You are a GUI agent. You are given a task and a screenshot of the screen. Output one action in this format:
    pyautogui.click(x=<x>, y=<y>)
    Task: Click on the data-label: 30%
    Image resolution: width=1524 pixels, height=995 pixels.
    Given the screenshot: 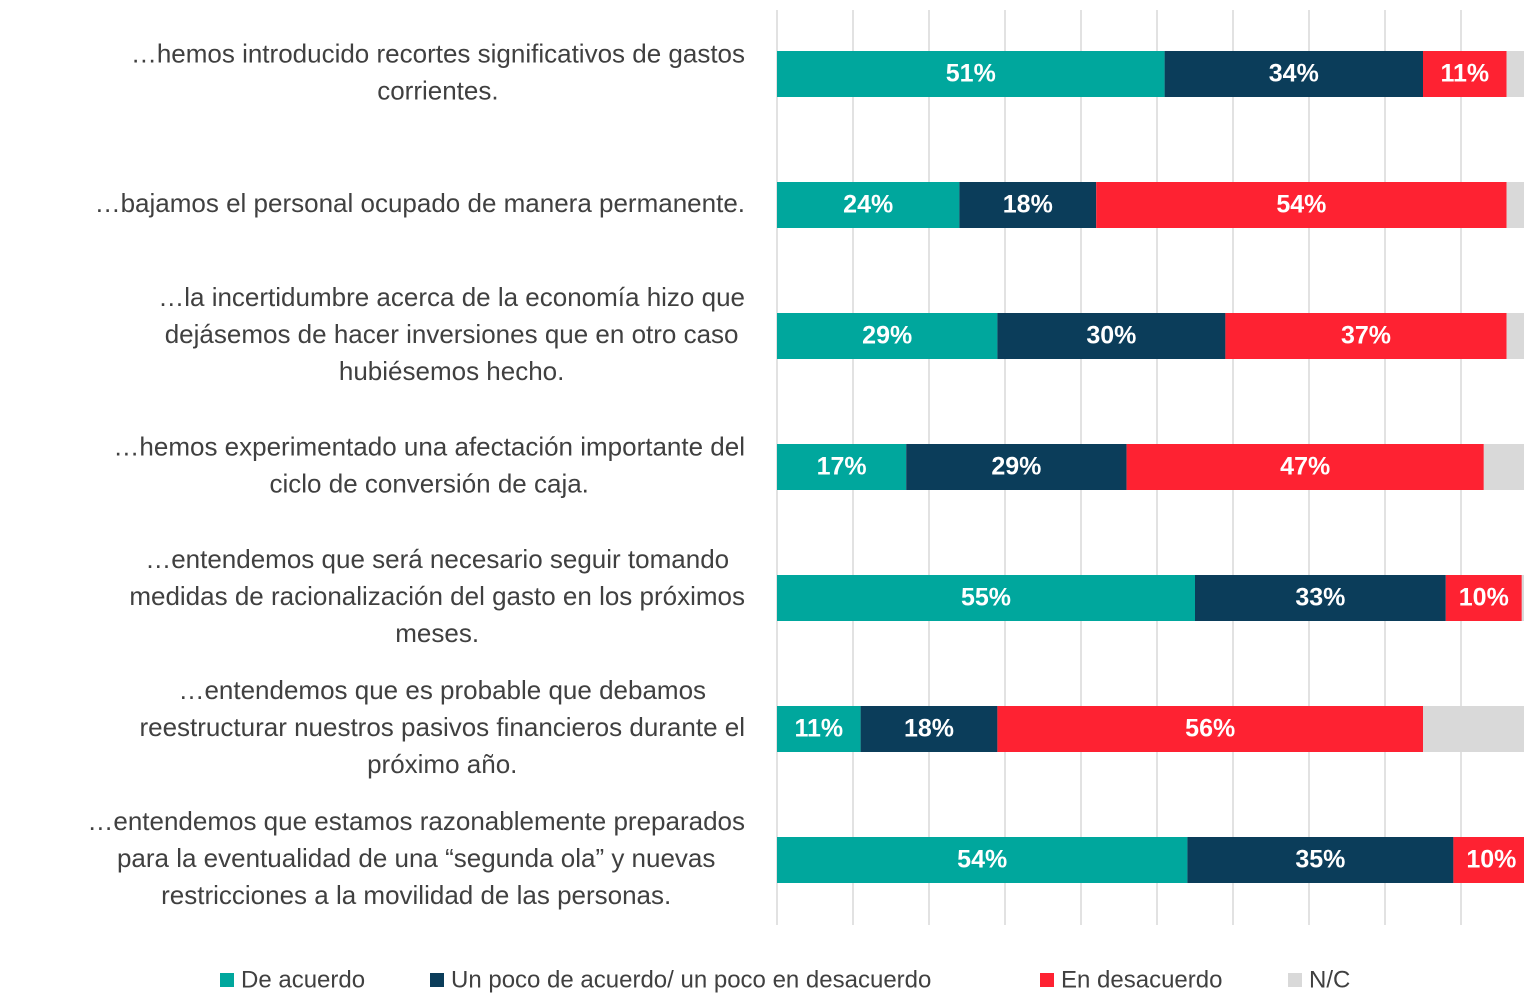 What is the action you would take?
    pyautogui.click(x=1111, y=336)
    